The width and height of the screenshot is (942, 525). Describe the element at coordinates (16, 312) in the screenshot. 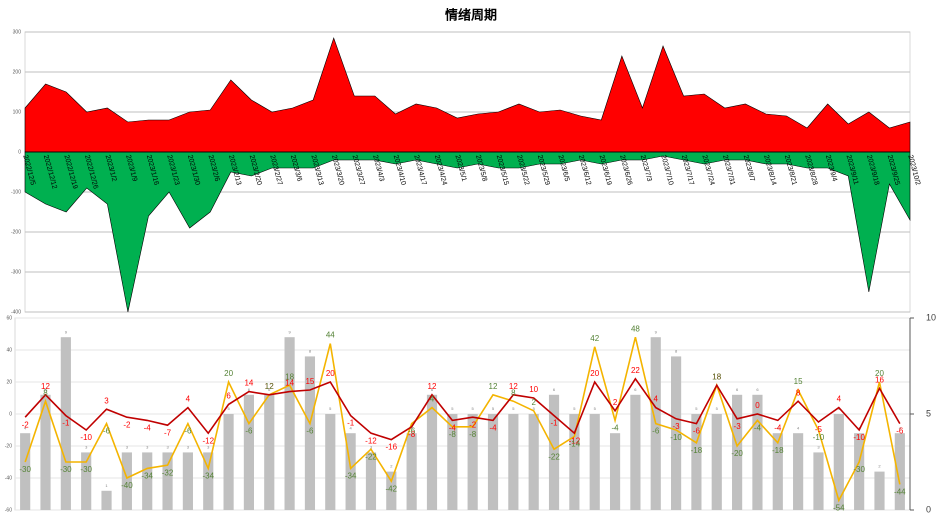

I see `y-tick-label: -400` at that location.